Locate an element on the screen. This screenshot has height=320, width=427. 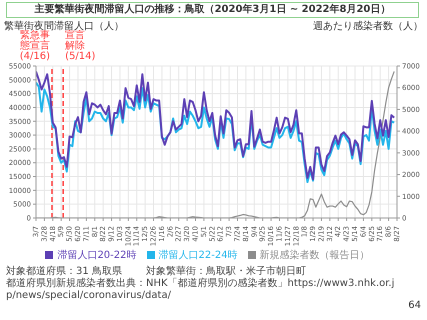
legend-label: 新規感染者数（報告日） is located at coordinates (315, 255).